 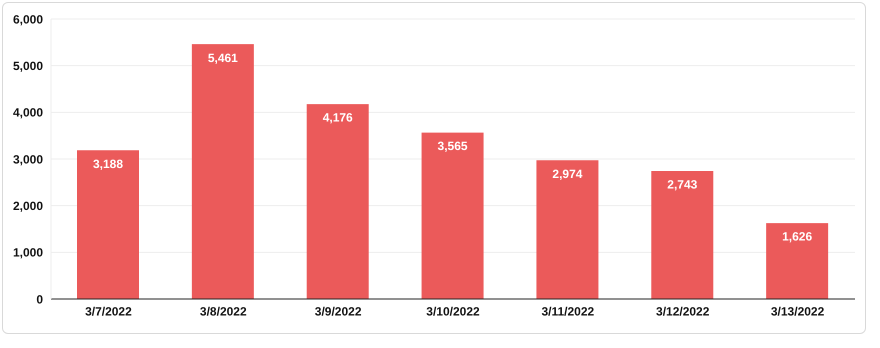 What do you see at coordinates (223, 57) in the screenshot?
I see `data-label: 5,461` at bounding box center [223, 57].